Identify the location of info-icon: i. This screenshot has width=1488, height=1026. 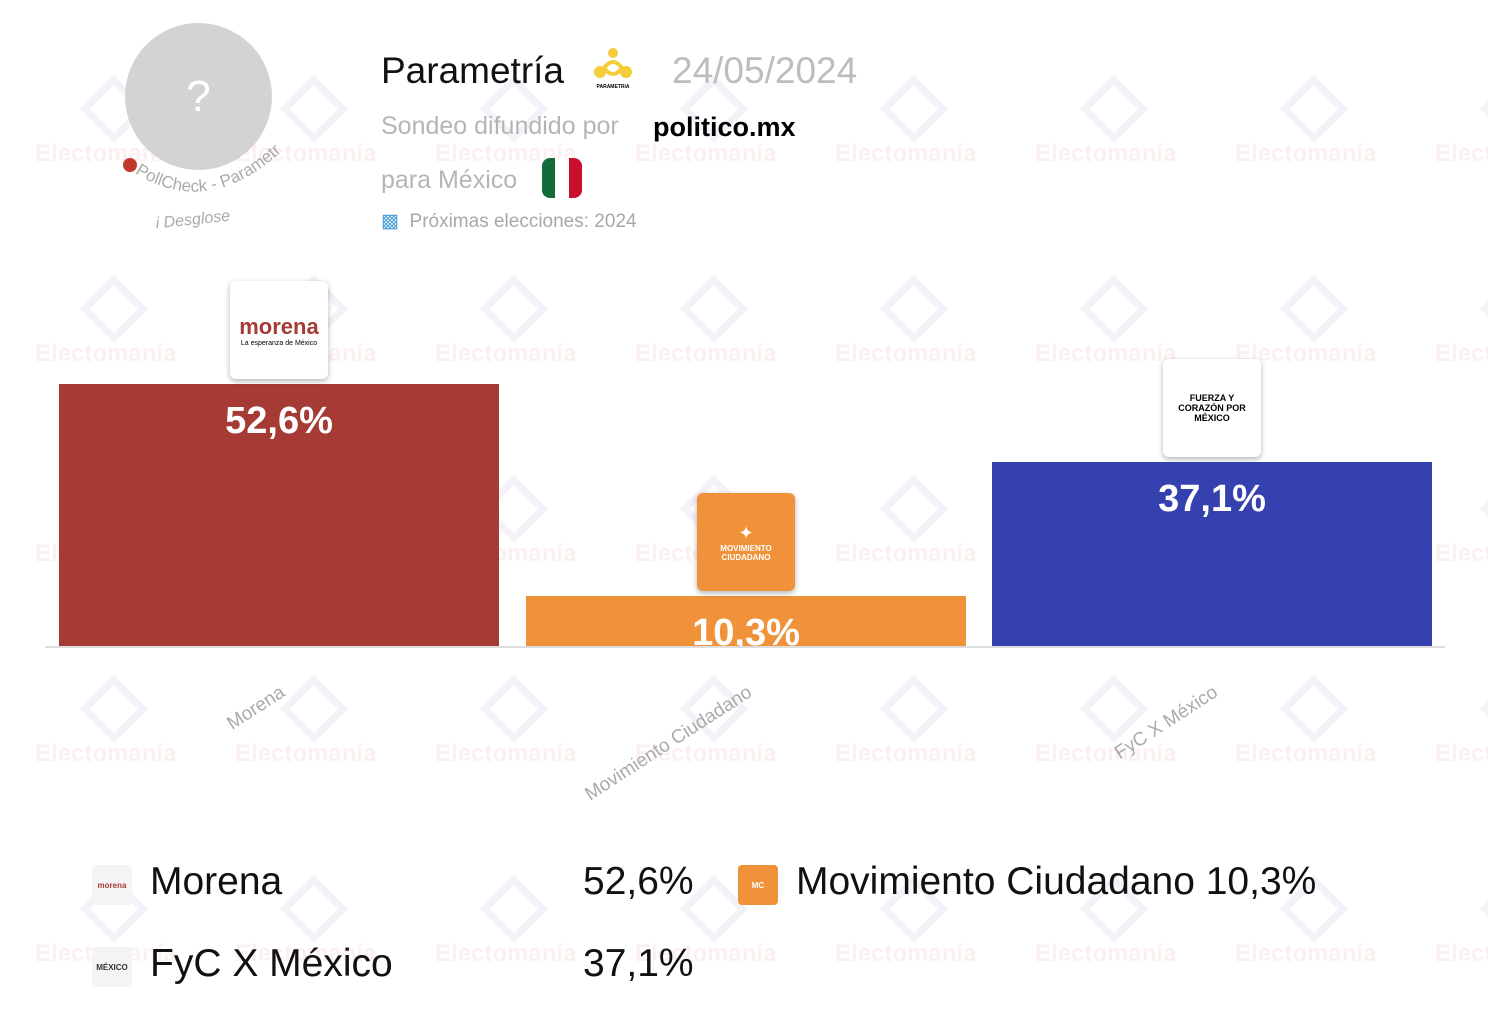
(160, 224).